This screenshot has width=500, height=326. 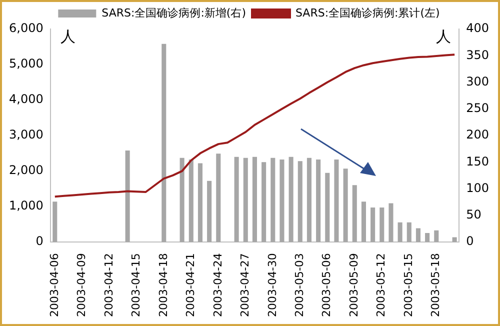 I want to click on legend-label: SARS:全国确诊病例:新增(右), so click(x=174, y=13).